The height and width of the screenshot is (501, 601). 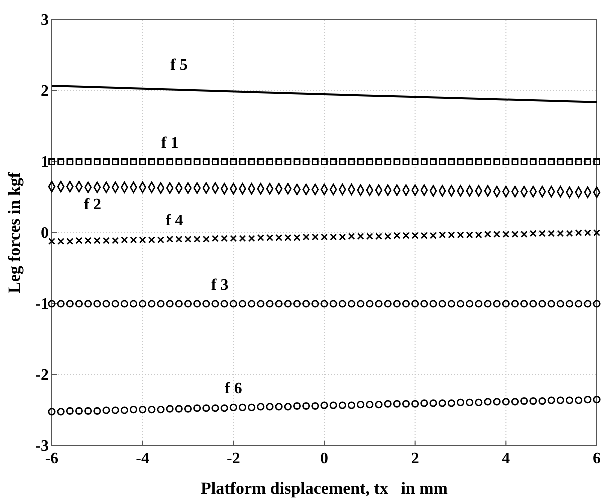 I want to click on x-tick-label: 2, so click(x=415, y=459).